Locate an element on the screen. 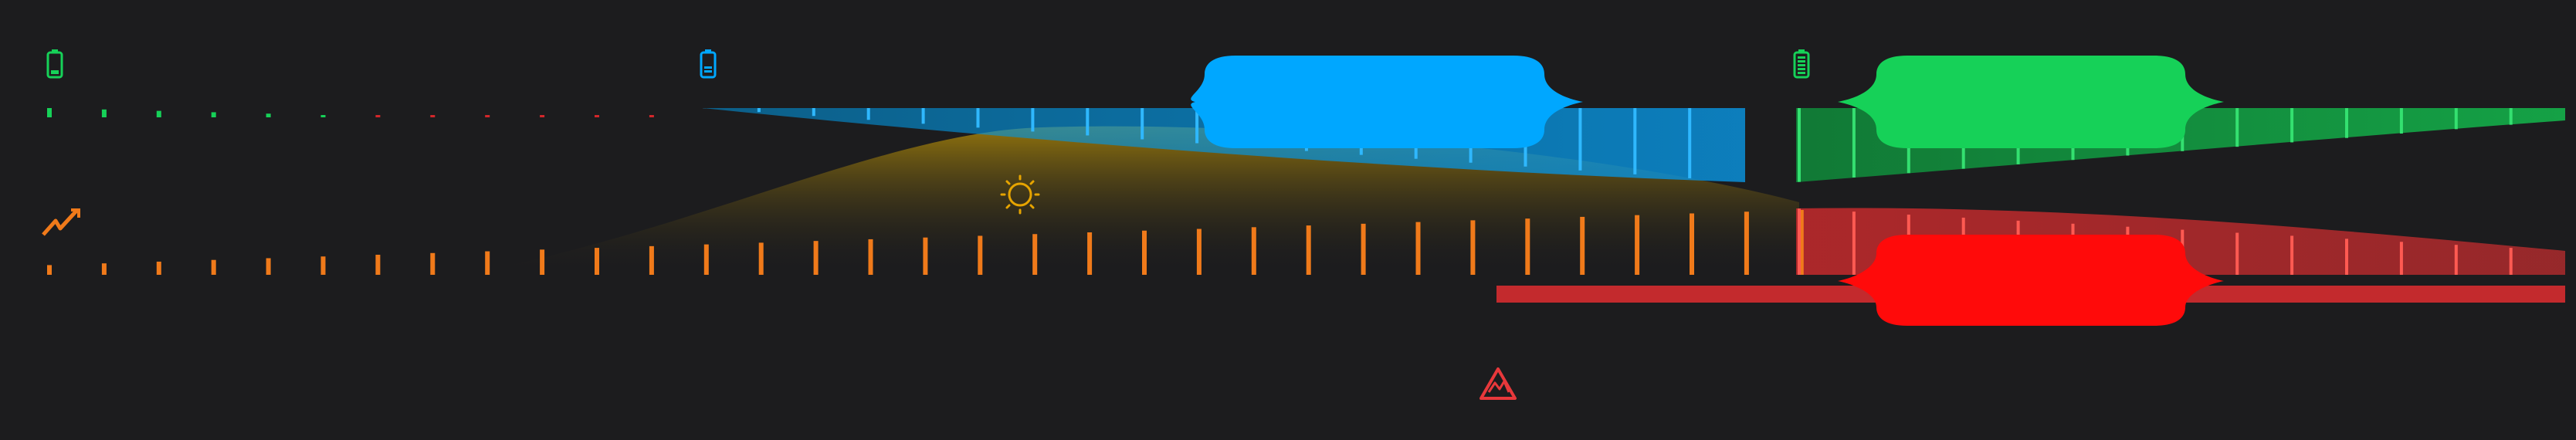 This screenshot has height=440, width=2576. battery-full-icon is located at coordinates (1801, 64).